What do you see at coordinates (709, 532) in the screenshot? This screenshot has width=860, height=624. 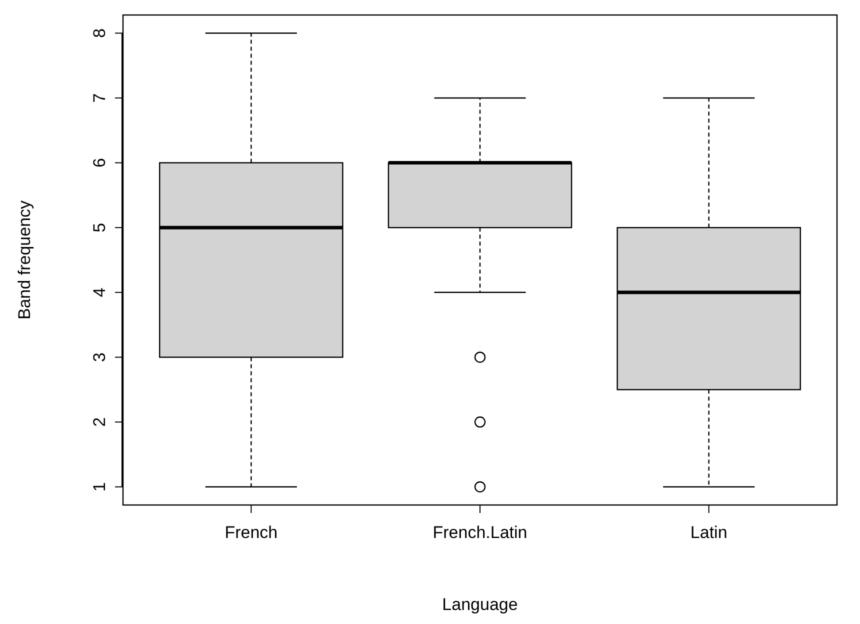 I see `x-tick-label: Latin` at bounding box center [709, 532].